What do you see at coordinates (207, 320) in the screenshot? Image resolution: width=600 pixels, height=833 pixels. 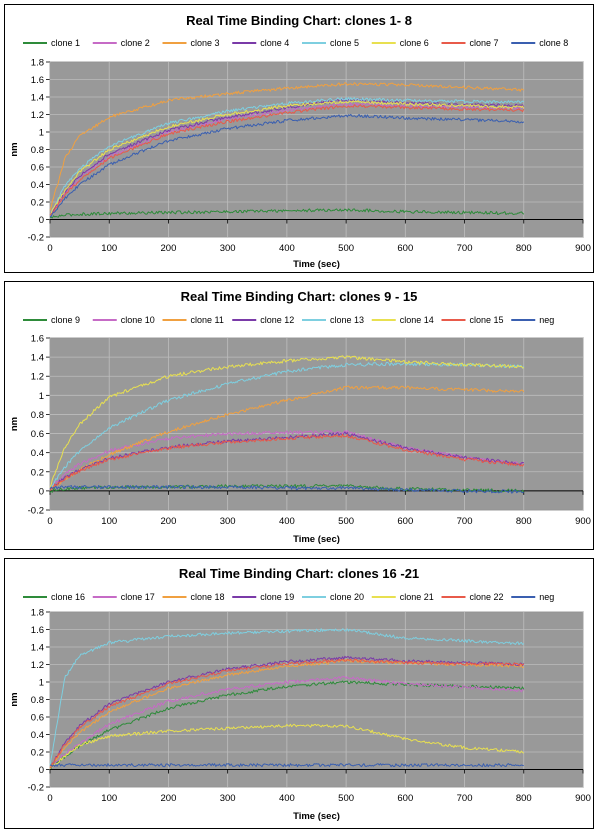 I see `legend-label: clone 11` at bounding box center [207, 320].